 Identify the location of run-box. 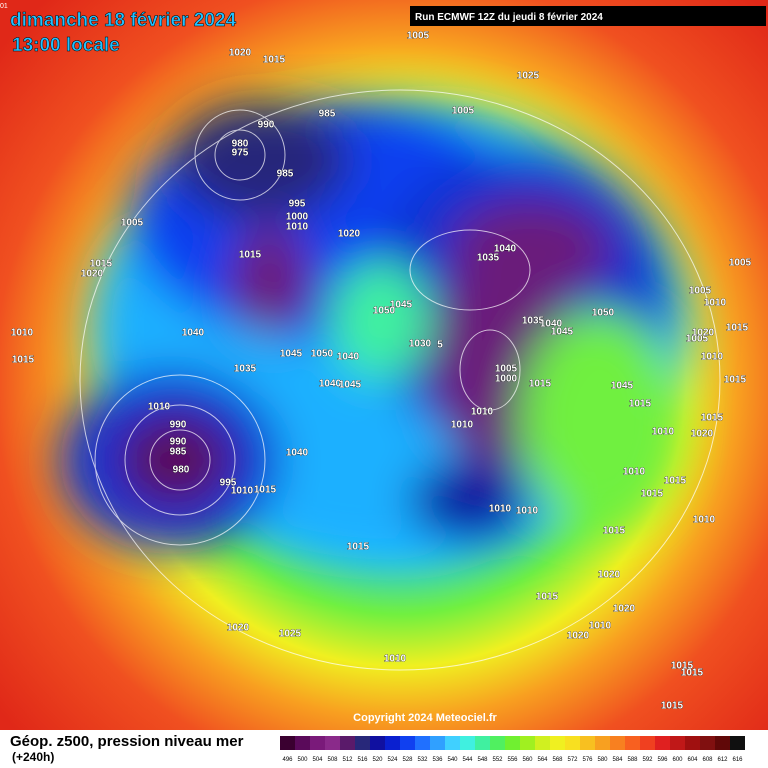
(588, 16).